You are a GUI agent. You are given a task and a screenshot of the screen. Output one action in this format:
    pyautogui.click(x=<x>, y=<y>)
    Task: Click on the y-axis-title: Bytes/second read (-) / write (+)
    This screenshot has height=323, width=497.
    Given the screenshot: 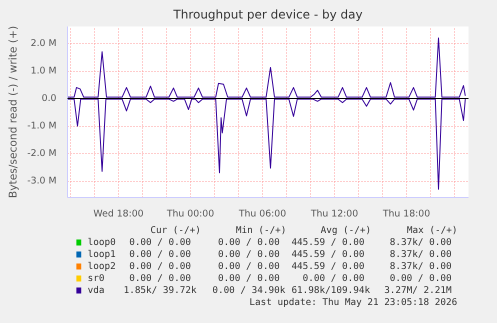 What is the action you would take?
    pyautogui.click(x=13, y=112)
    